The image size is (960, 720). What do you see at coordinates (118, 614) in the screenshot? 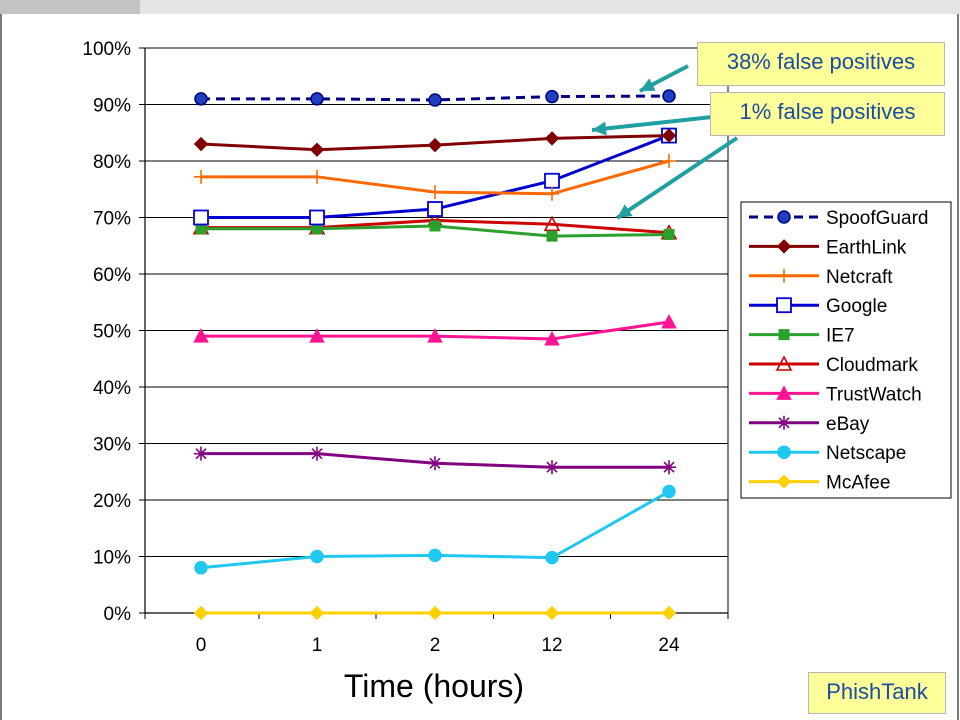
I see `y-tick-label: 0%` at bounding box center [118, 614].